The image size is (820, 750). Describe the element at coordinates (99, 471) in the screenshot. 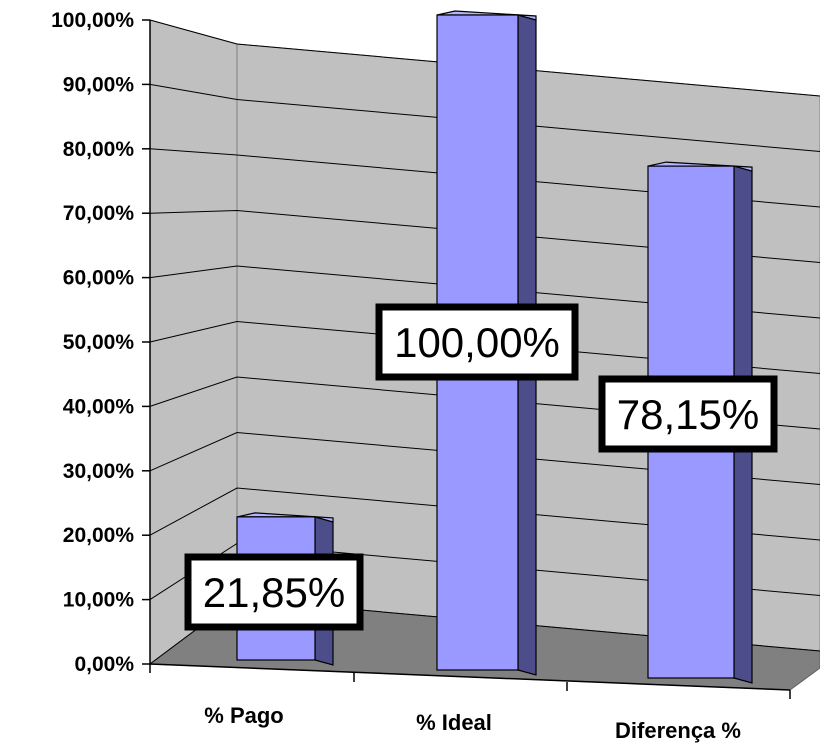

I see `y-tick-label: 30,00%` at that location.